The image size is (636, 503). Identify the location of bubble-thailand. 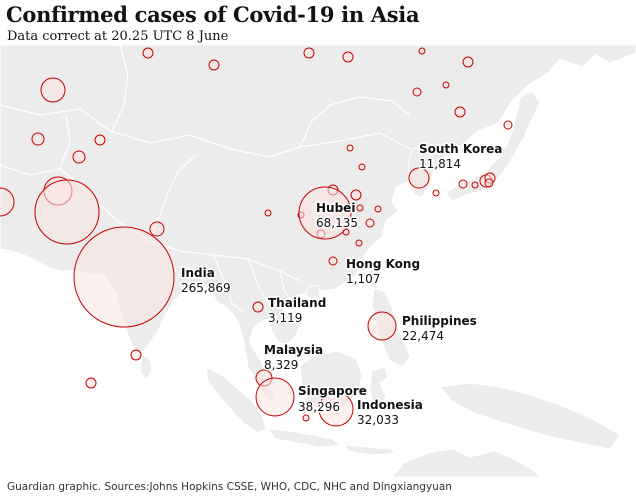
(258, 307).